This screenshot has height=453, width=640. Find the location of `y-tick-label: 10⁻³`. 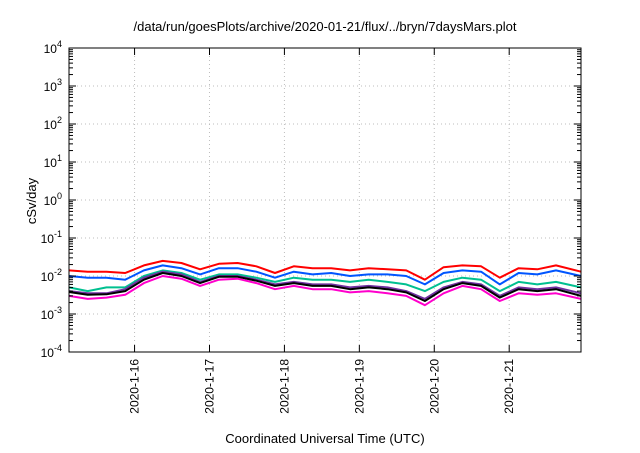

y-tick-label: 10⁻³ is located at coordinates (51, 313).